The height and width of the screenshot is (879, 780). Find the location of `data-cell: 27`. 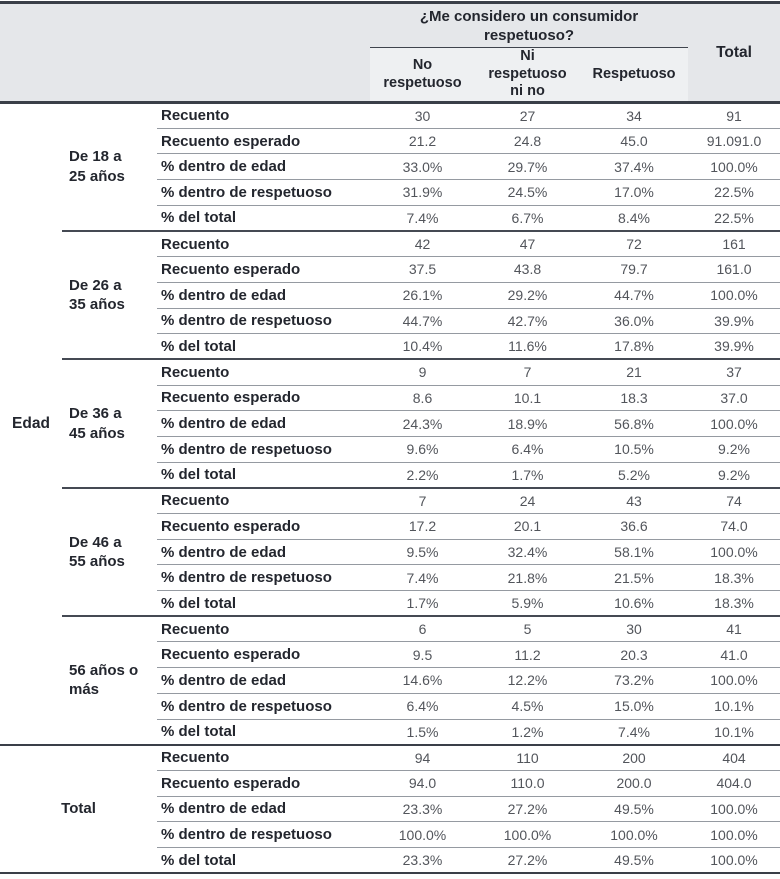

data-cell: 27 is located at coordinates (527, 115).